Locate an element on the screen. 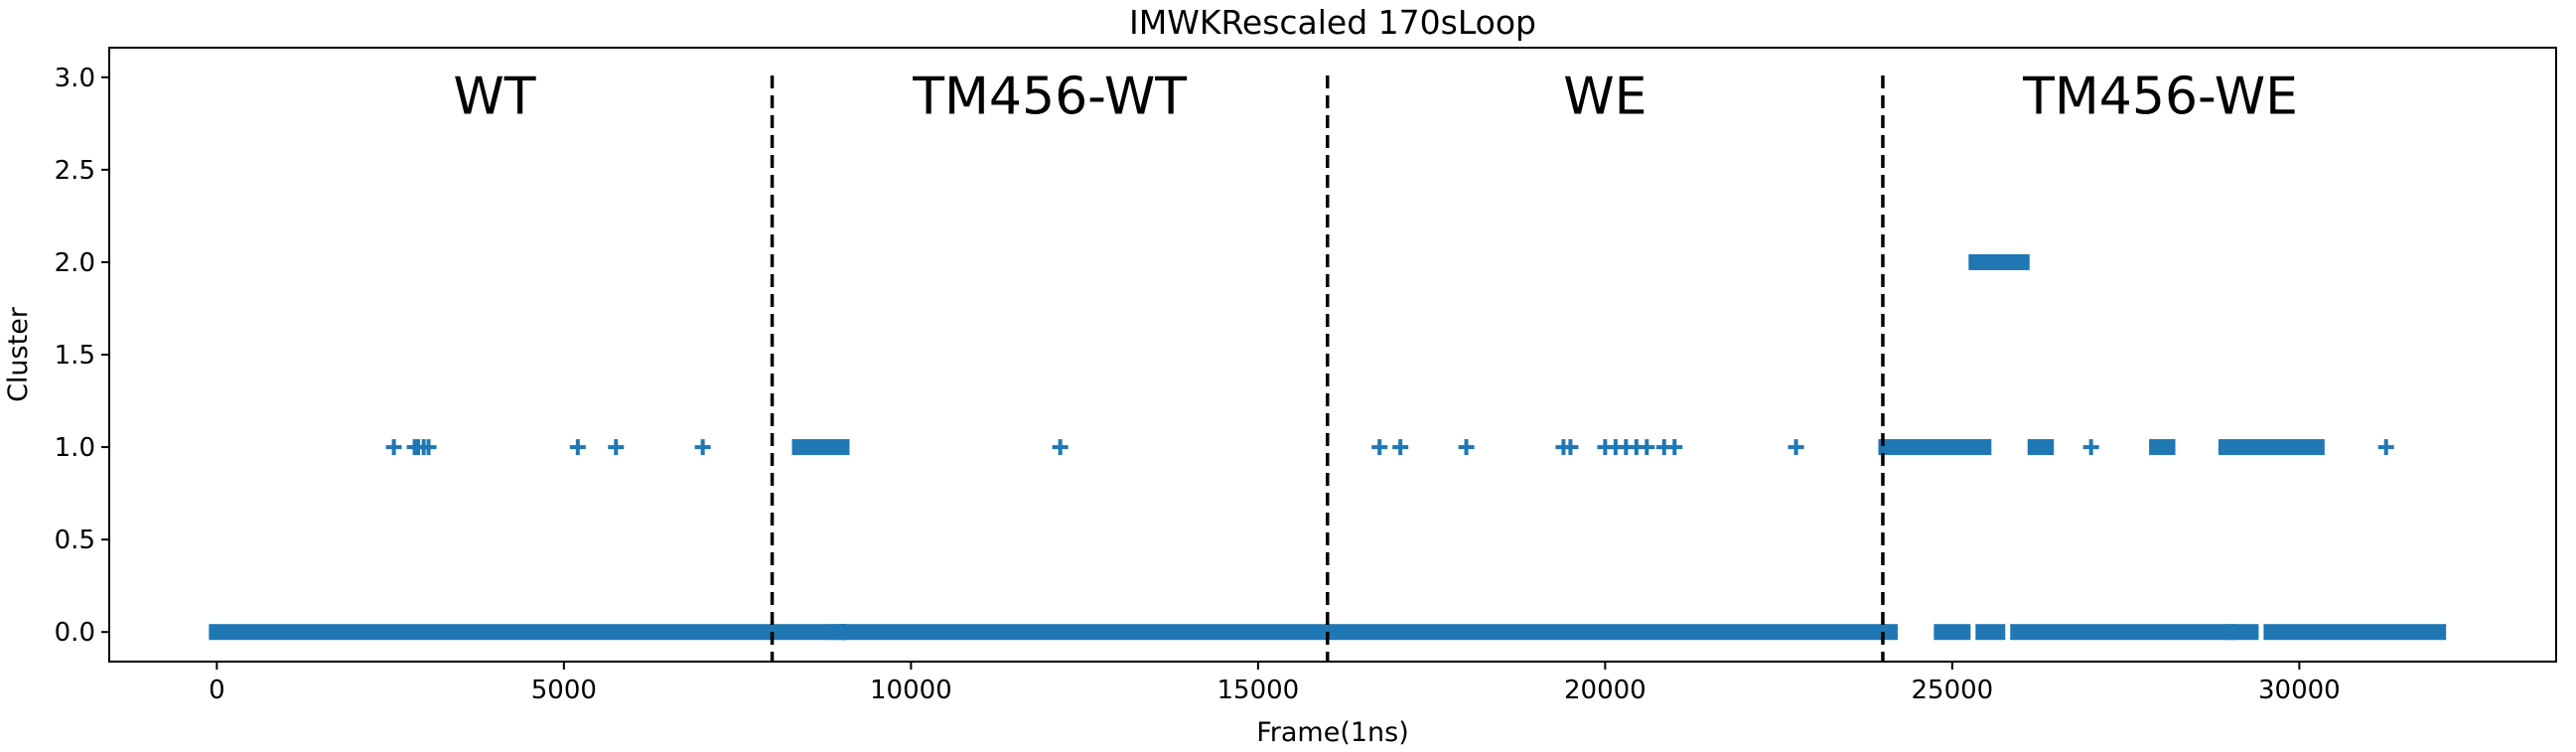  x-tick-label: 30000 is located at coordinates (2299, 690).